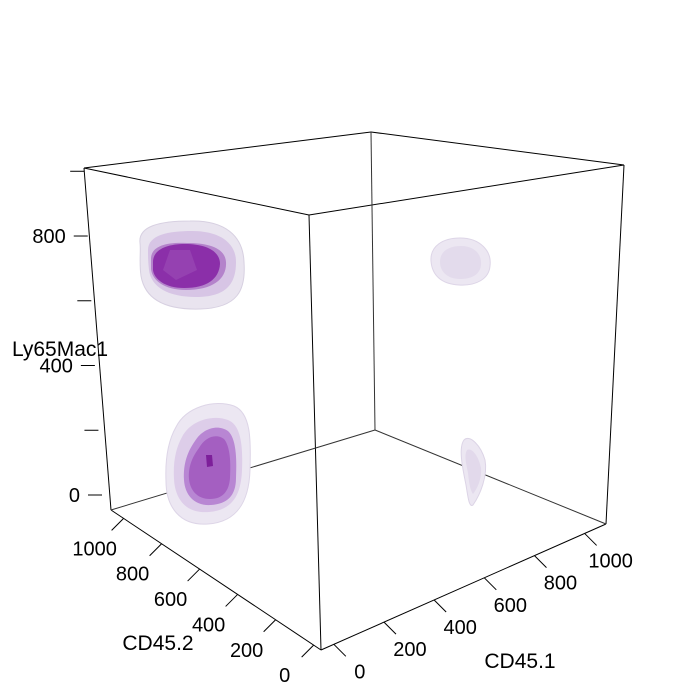  I want to click on cluster-top-left, so click(192, 265).